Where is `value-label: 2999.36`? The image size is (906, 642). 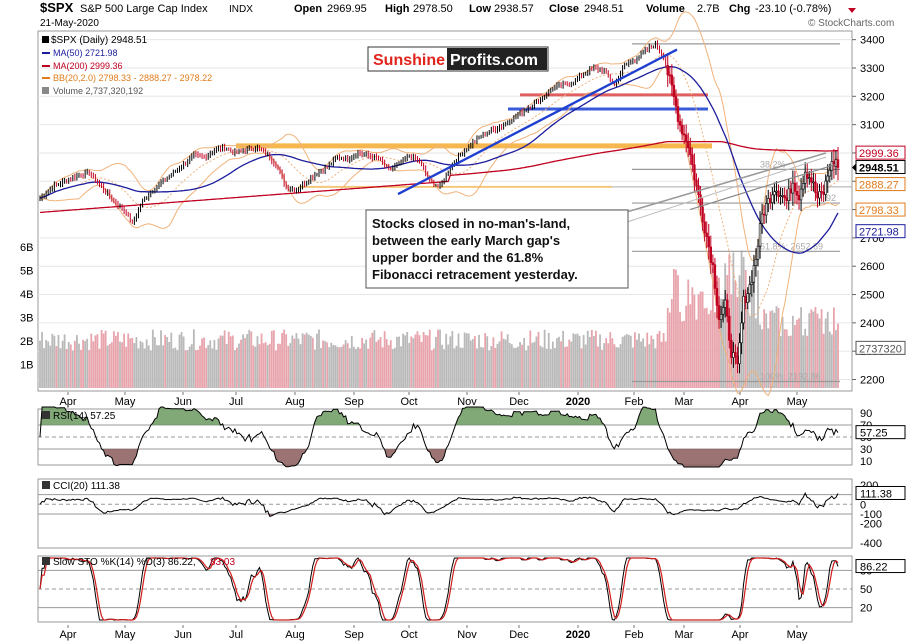 value-label: 2999.36 is located at coordinates (879, 154).